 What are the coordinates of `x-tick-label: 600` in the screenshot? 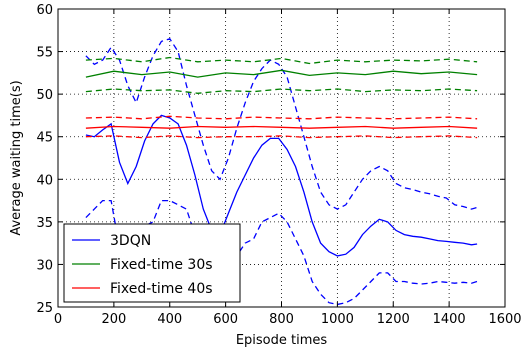 It's located at (225, 319).